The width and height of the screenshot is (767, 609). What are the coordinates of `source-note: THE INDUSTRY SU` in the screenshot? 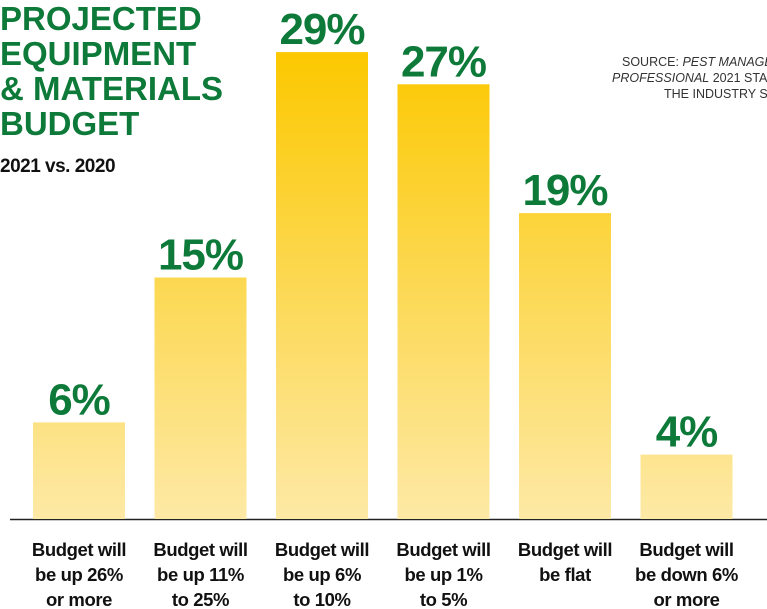 It's located at (715, 94).